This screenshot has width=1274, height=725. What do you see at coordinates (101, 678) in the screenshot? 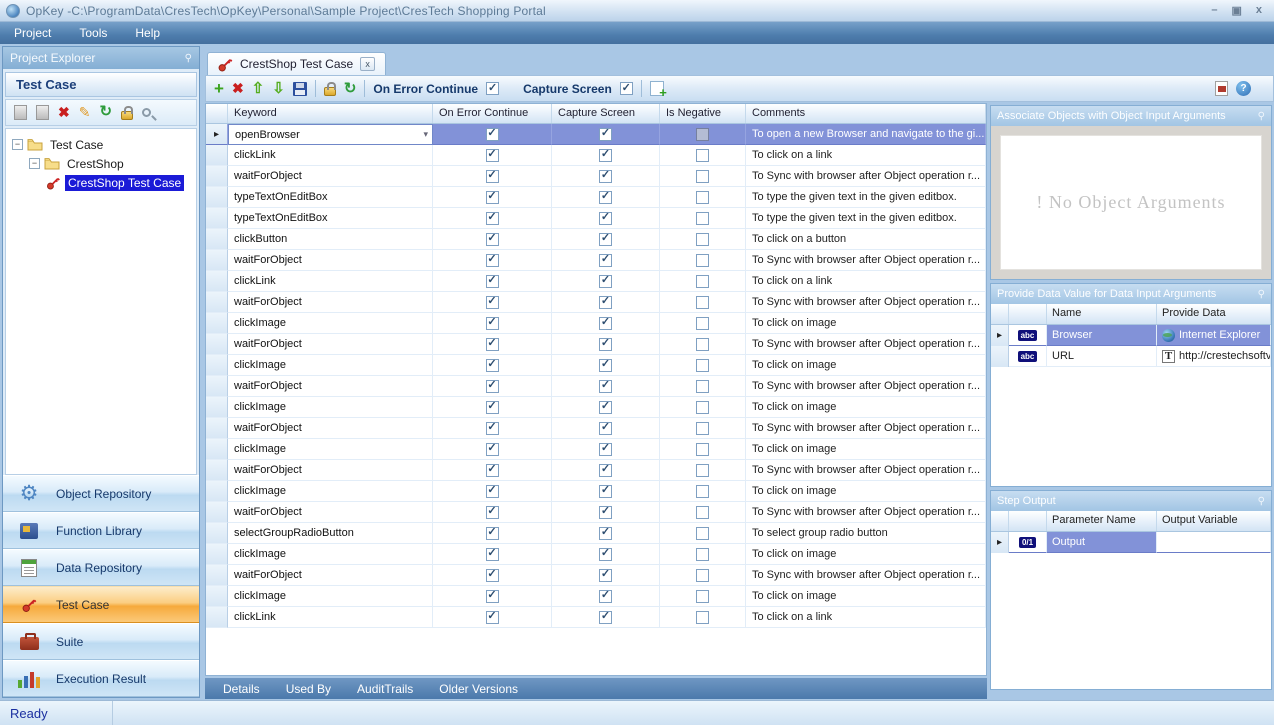
I see `nav-execution-result: Execution Result` at bounding box center [101, 678].